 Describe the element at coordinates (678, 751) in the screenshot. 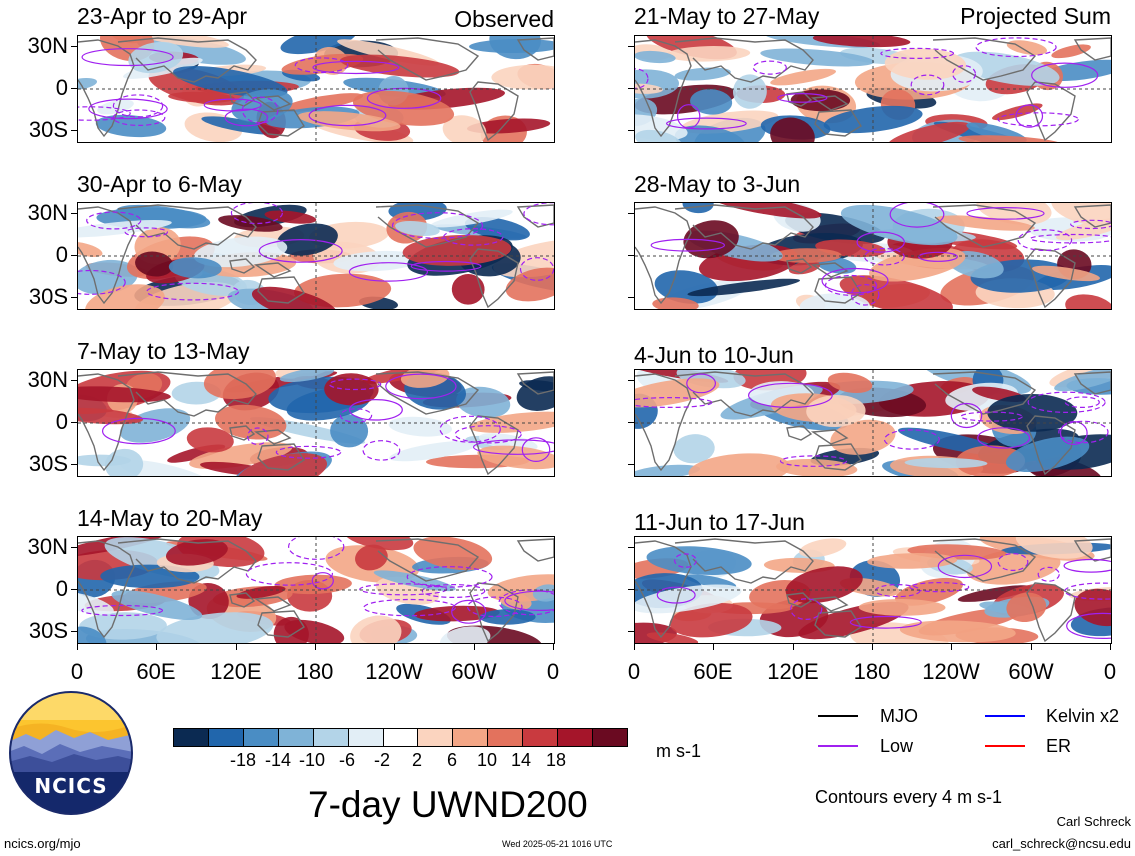

I see `colorbar-units: m s-1` at that location.